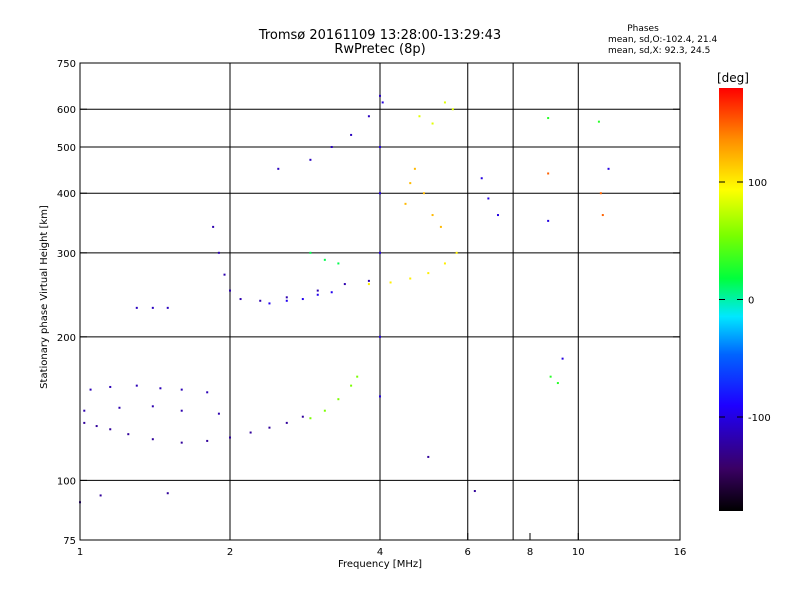 Image resolution: width=800 pixels, height=600 pixels. I want to click on y-tick-label: 400, so click(66, 194).